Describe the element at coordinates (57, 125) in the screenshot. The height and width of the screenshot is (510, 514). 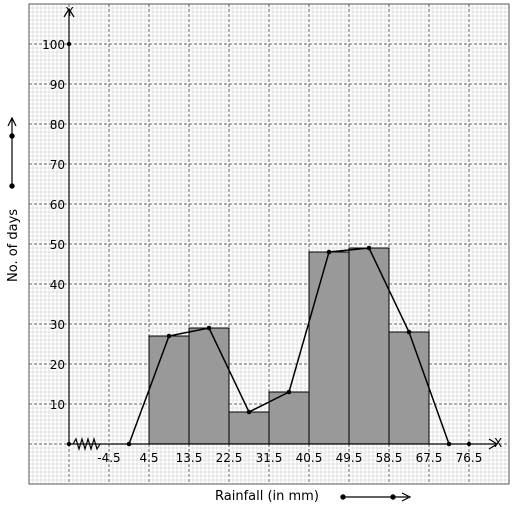
I see `y-tick-label: 80` at that location.